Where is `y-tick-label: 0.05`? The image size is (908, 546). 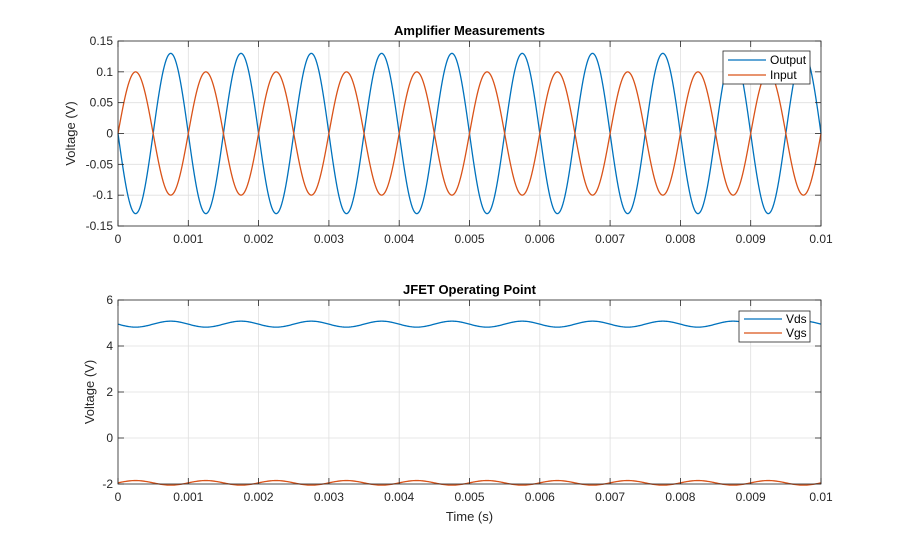
y-tick-label: 0.05 is located at coordinates (102, 103).